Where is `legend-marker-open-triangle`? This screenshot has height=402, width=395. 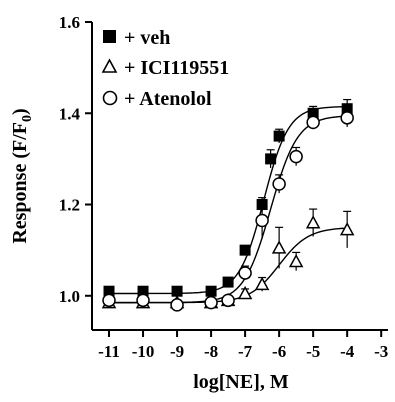
legend-marker-open-triangle is located at coordinates (109, 65).